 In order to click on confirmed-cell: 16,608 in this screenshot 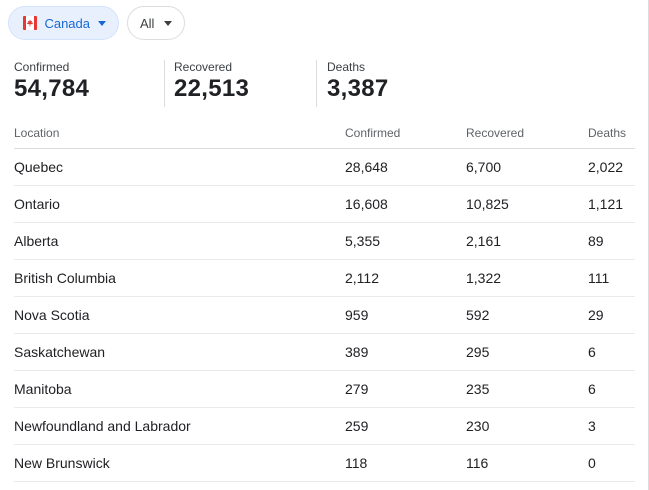, I will do `click(366, 204)`.